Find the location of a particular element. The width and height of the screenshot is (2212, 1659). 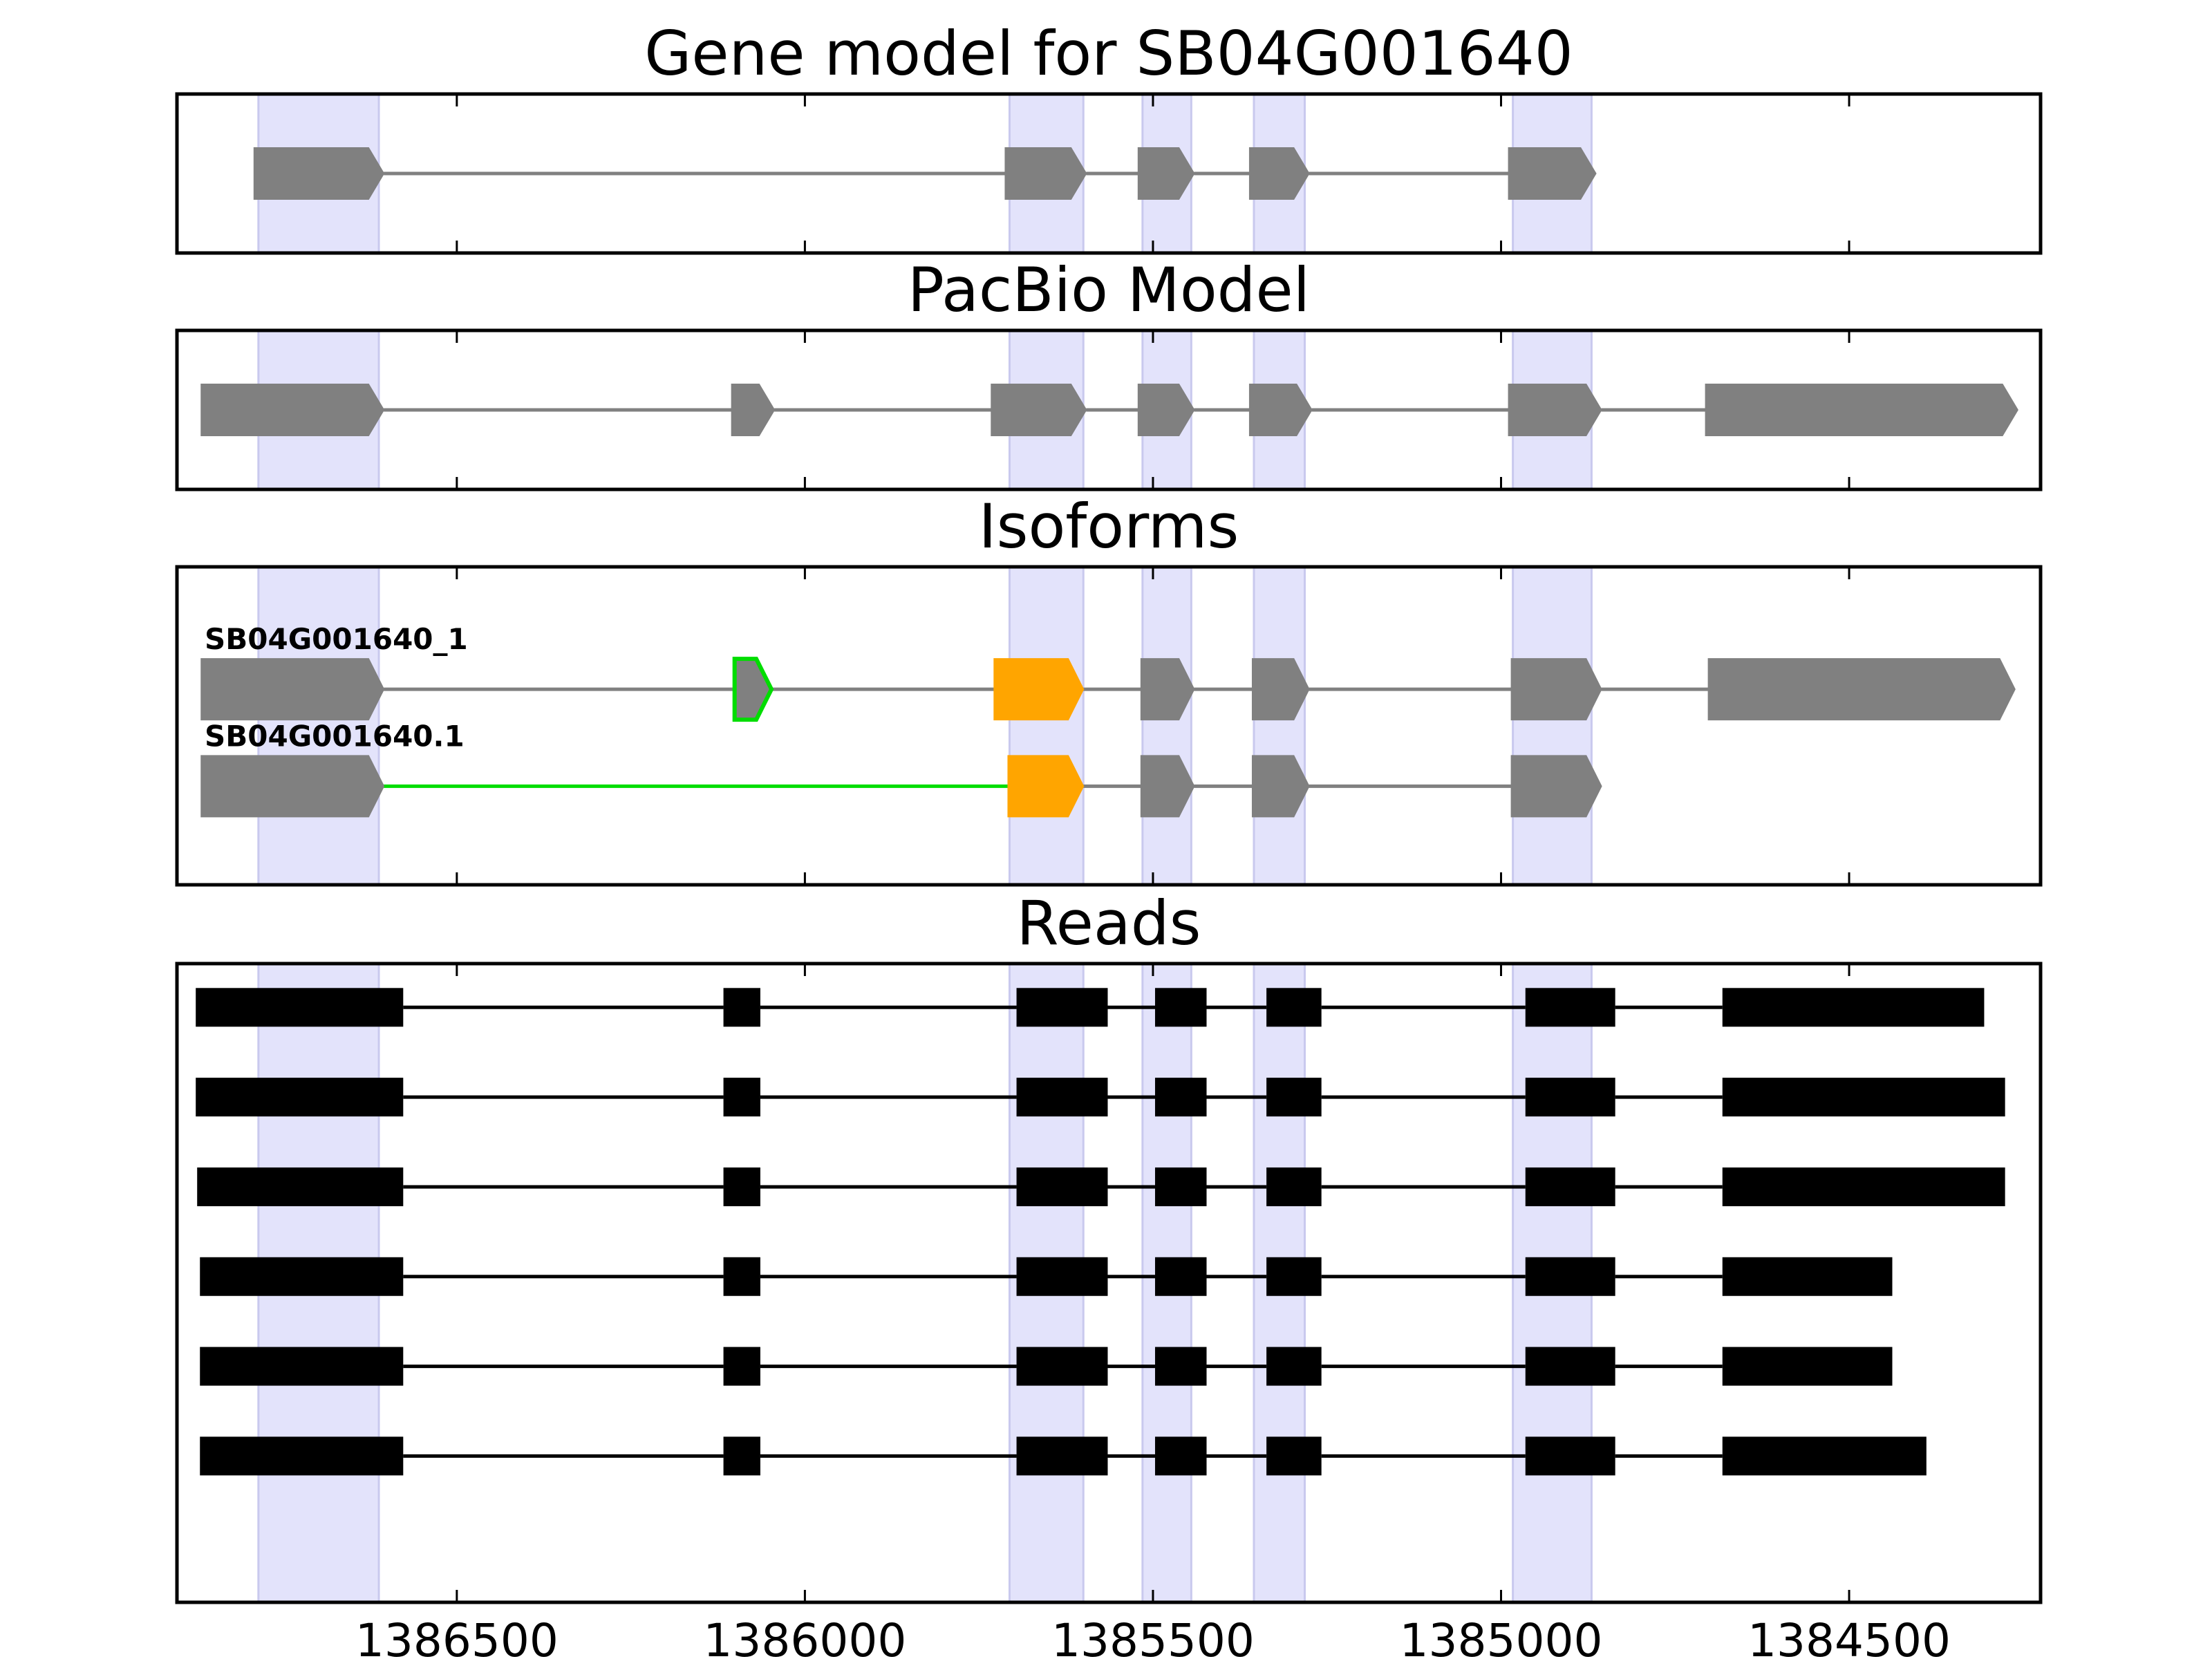

panel-title-reads: Reads is located at coordinates (1109, 924).